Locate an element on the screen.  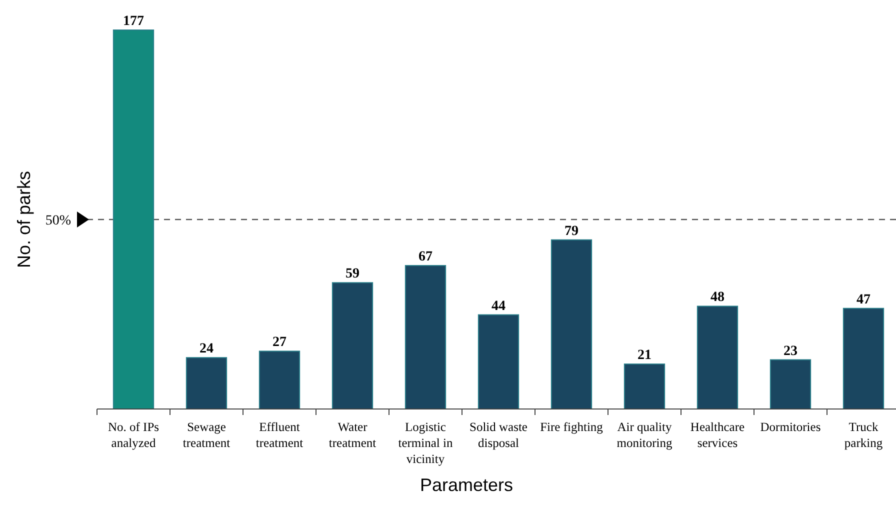
x-tick-label: Sewage treatment is located at coordinates (206, 435).